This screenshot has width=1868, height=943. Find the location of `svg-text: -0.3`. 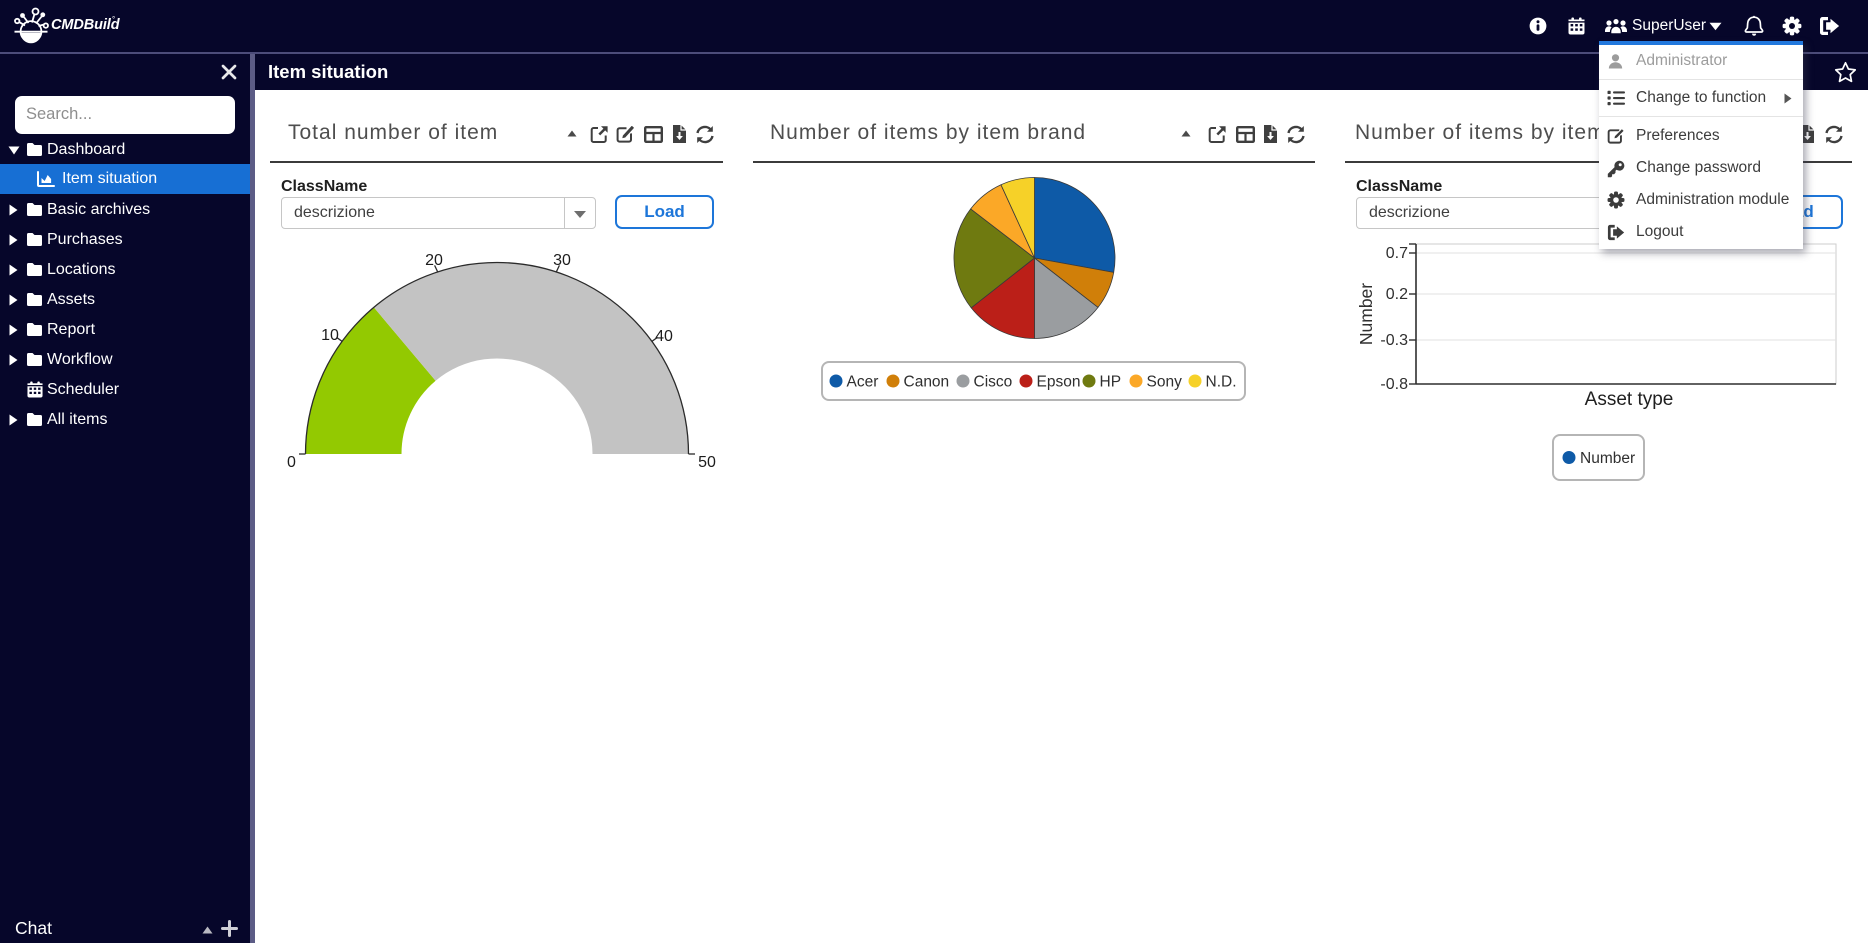

svg-text: -0.3 is located at coordinates (1394, 340).